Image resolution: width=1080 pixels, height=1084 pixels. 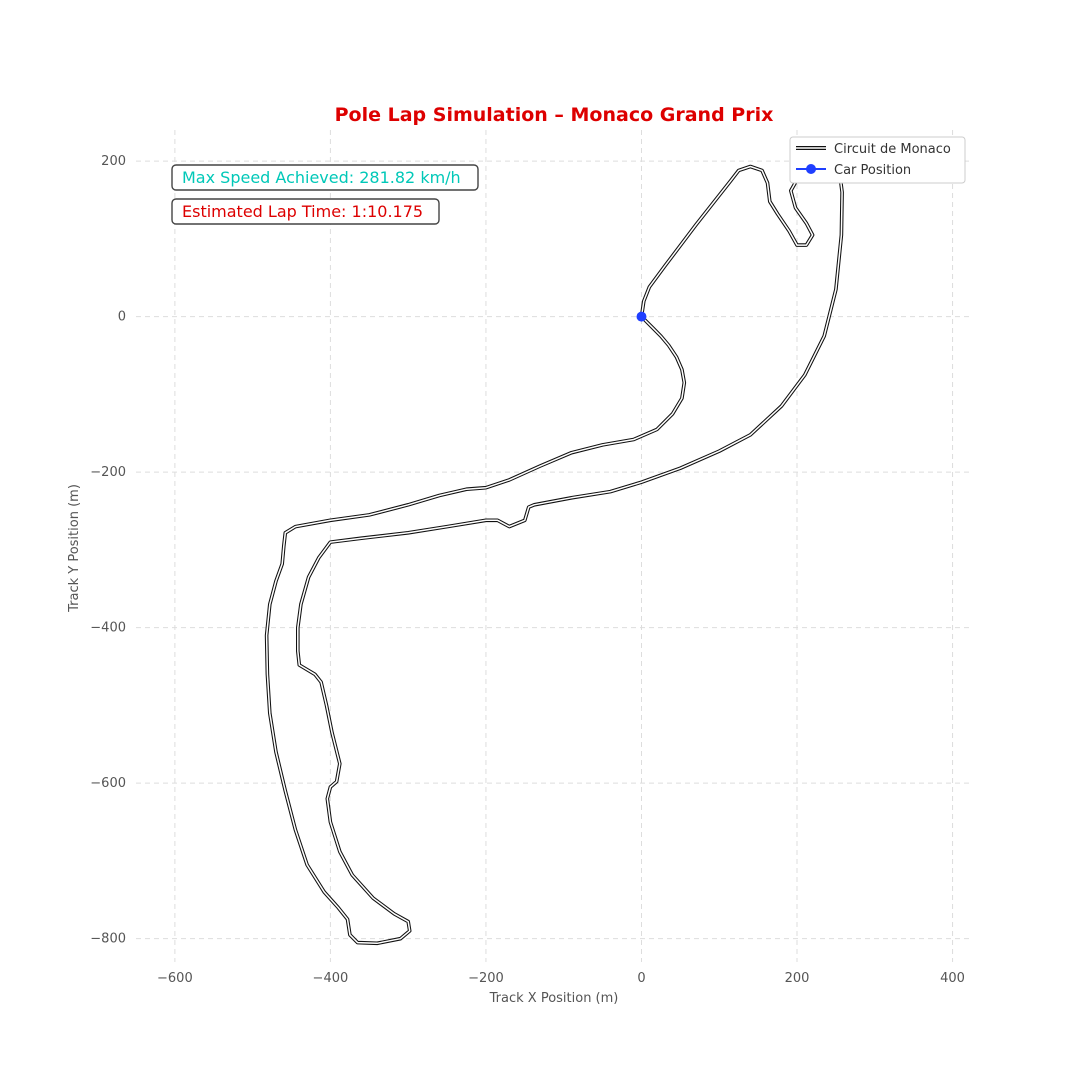 I want to click on x-tick-label: 0, so click(x=641, y=978).